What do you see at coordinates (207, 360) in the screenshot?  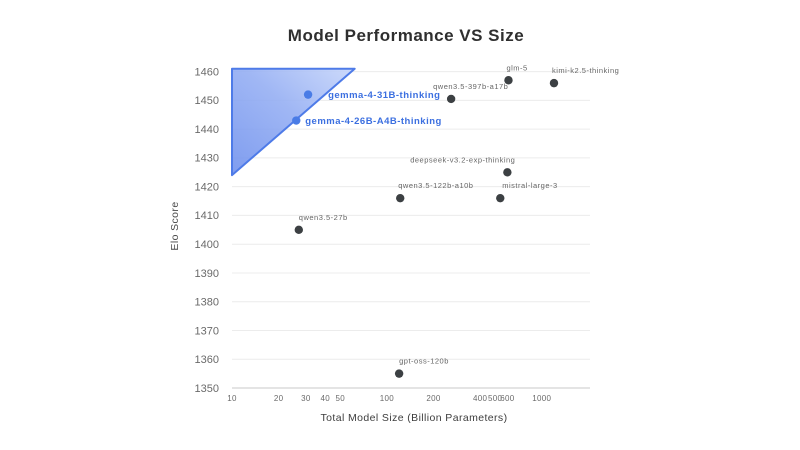 I see `y-tick-label: 1360` at bounding box center [207, 360].